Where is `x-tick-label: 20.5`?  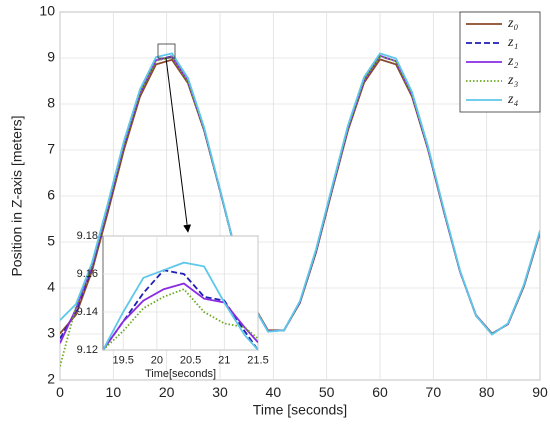 x-tick-label: 20.5 is located at coordinates (190, 360).